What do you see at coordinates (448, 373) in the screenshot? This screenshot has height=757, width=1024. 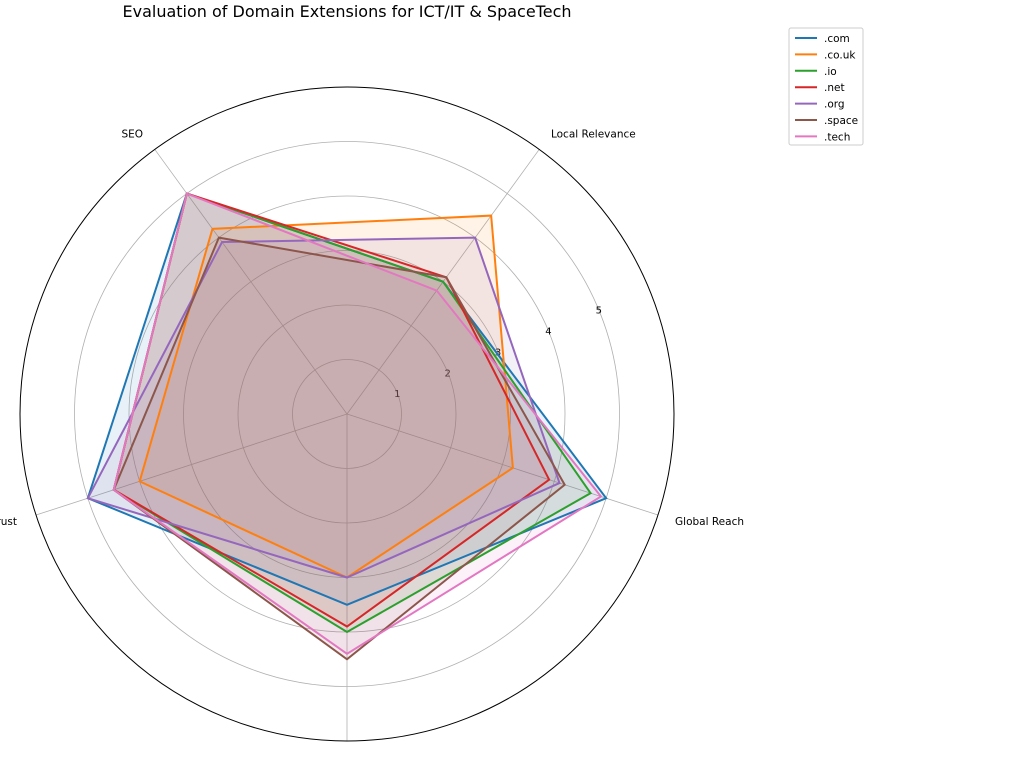 I see `r-tick-label: 2` at bounding box center [448, 373].